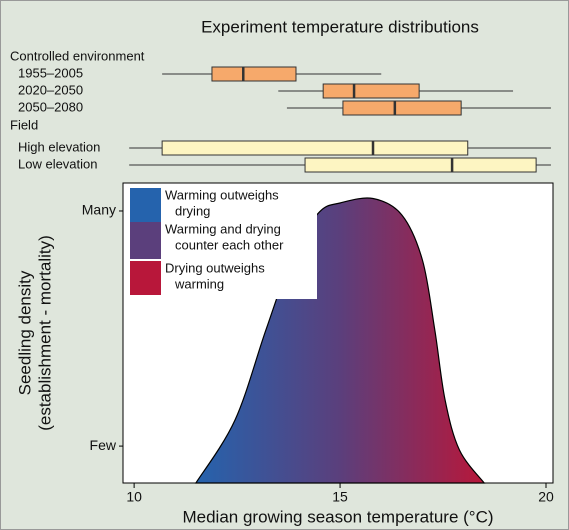  Describe the element at coordinates (58, 163) in the screenshot. I see `row-label: Low elevation` at that location.